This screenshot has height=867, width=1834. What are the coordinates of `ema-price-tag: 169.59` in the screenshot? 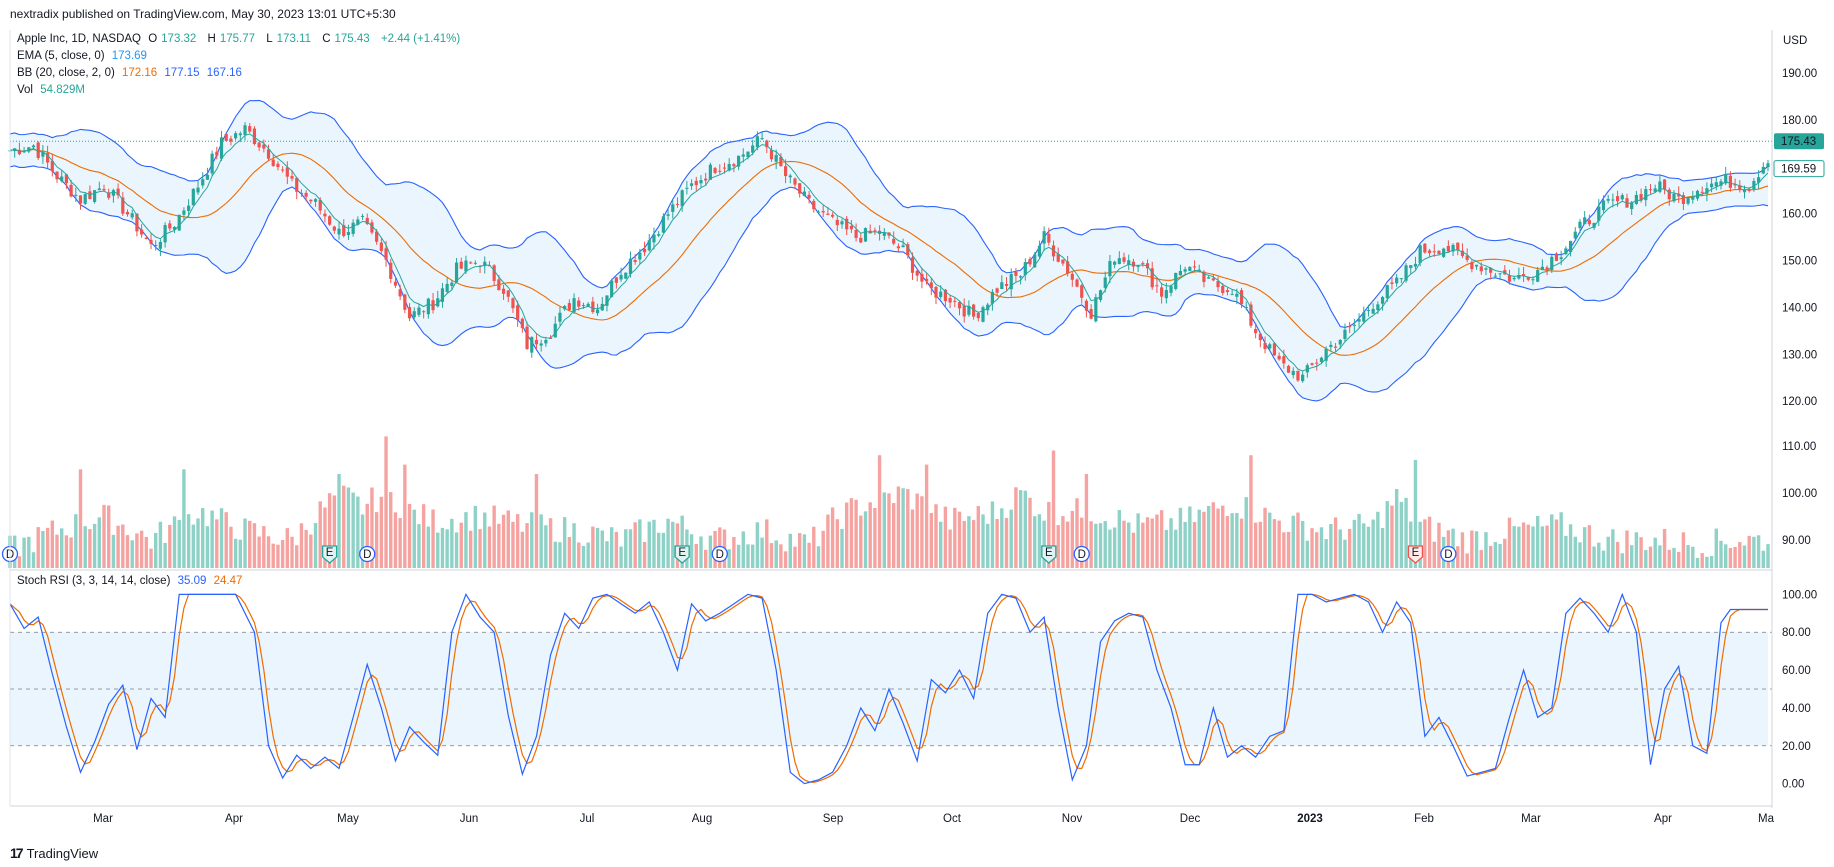 It's located at (1798, 170).